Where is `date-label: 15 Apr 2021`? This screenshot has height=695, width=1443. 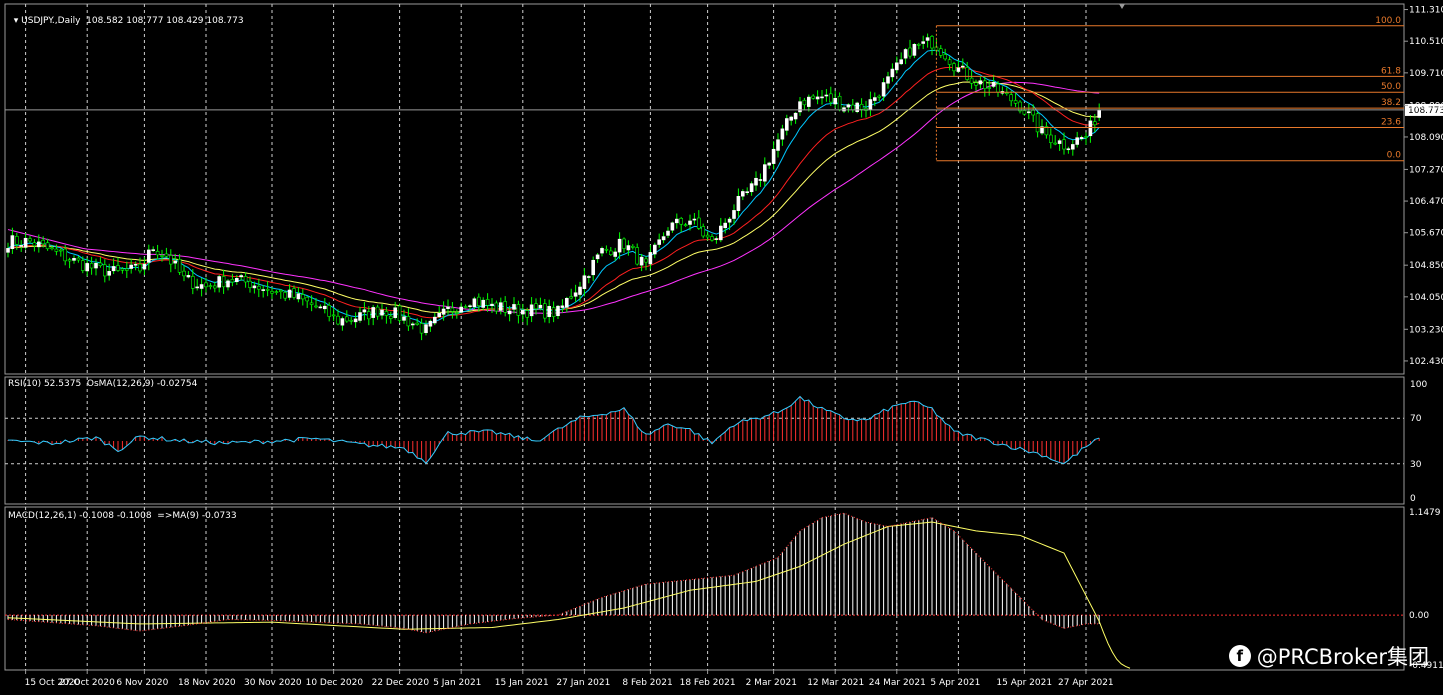 date-label: 15 Apr 2021 is located at coordinates (1024, 683).